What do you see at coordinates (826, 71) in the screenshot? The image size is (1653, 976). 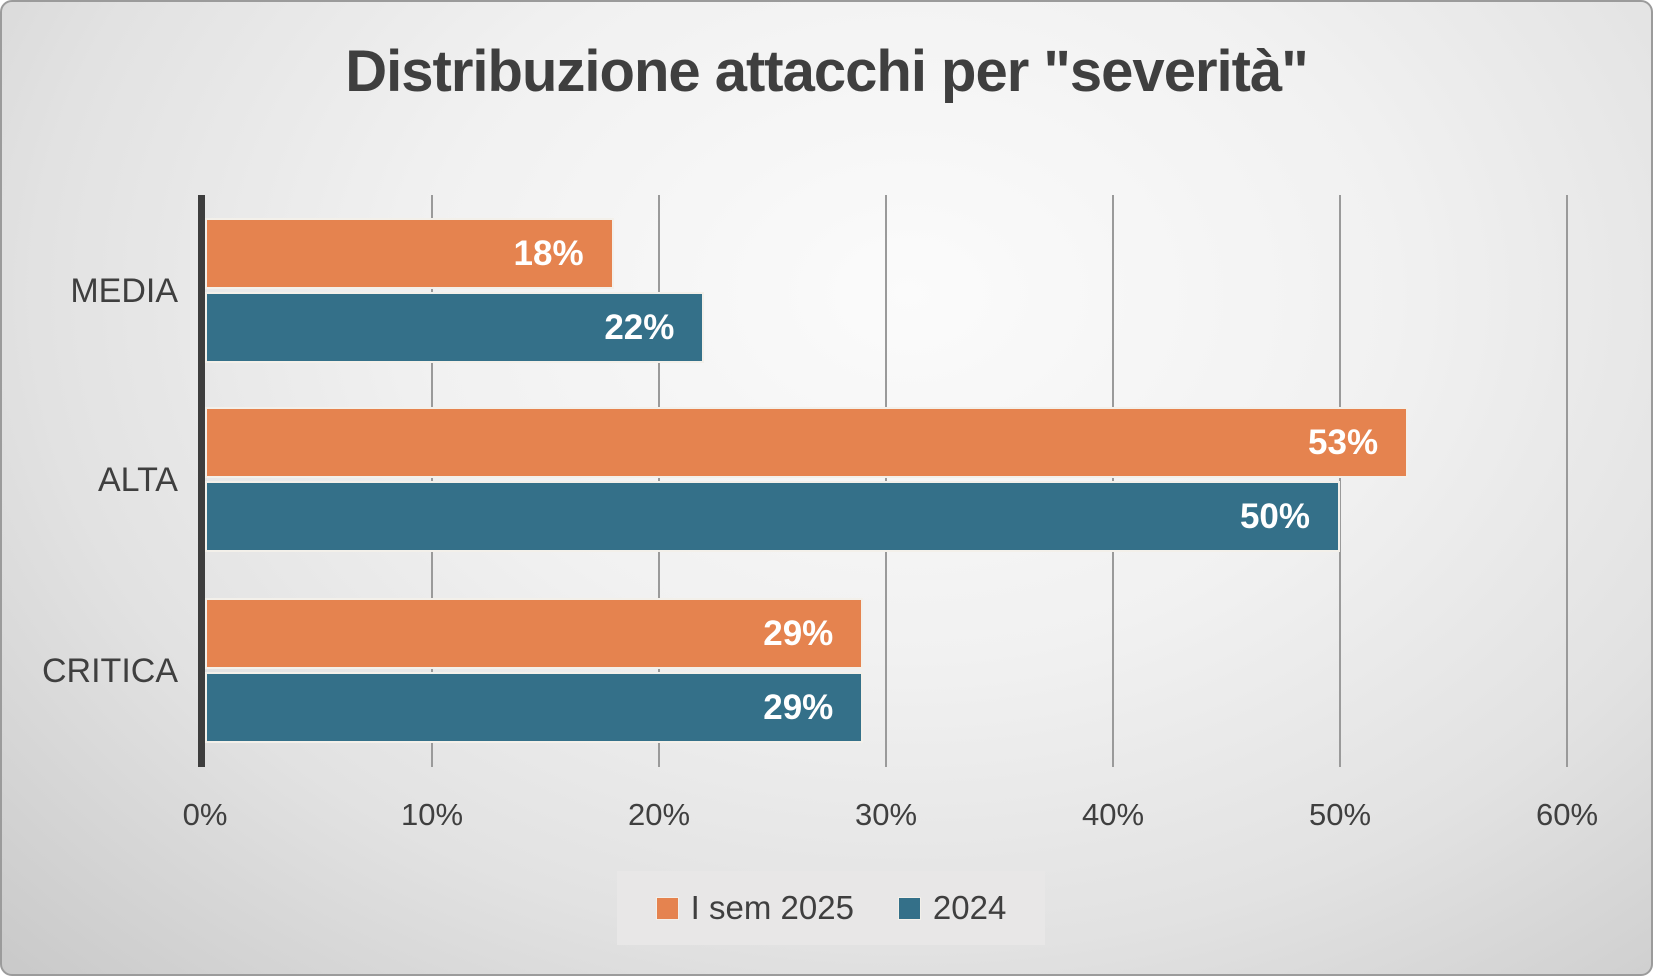 I see `chart-title: Distribuzione attacchi per "severità"` at bounding box center [826, 71].